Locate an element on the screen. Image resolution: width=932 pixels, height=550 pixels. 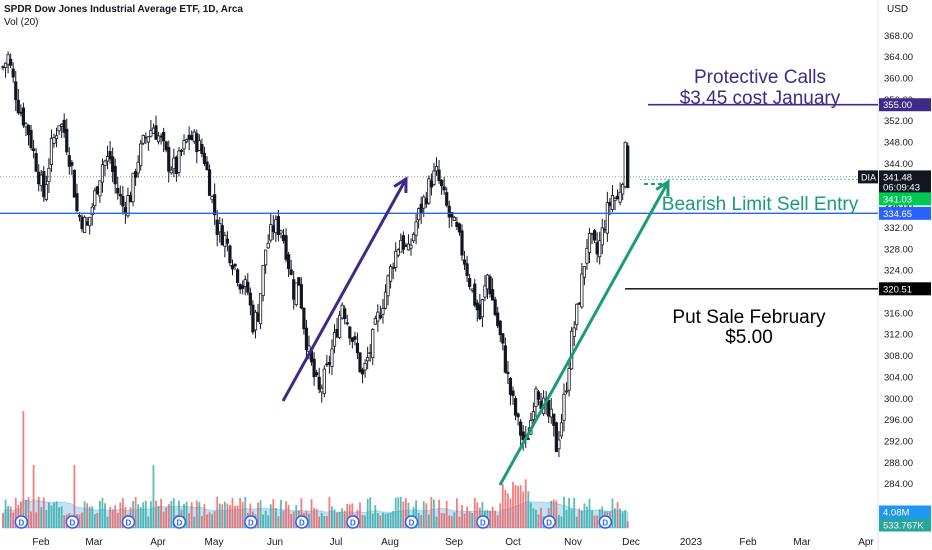
y-tick-label: 332.00 is located at coordinates (898, 228).